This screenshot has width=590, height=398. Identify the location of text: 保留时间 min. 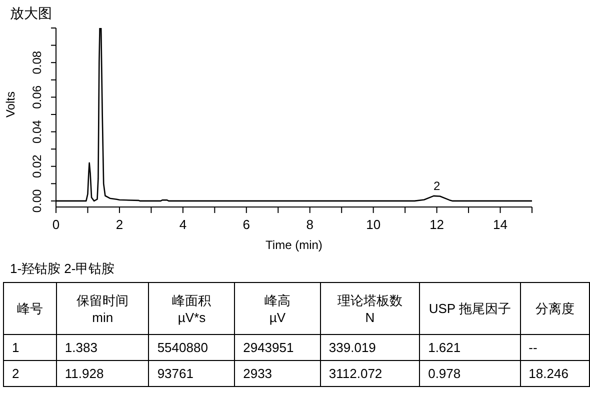
(102, 308).